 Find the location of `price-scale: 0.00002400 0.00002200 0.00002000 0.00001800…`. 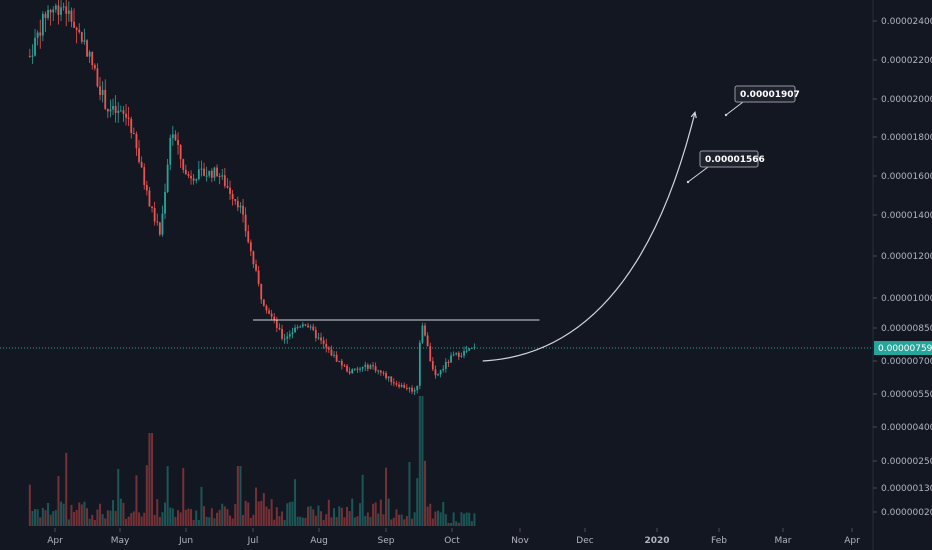

price-scale: 0.00002400 0.00002200 0.00002000 0.00001800… is located at coordinates (902, 267).